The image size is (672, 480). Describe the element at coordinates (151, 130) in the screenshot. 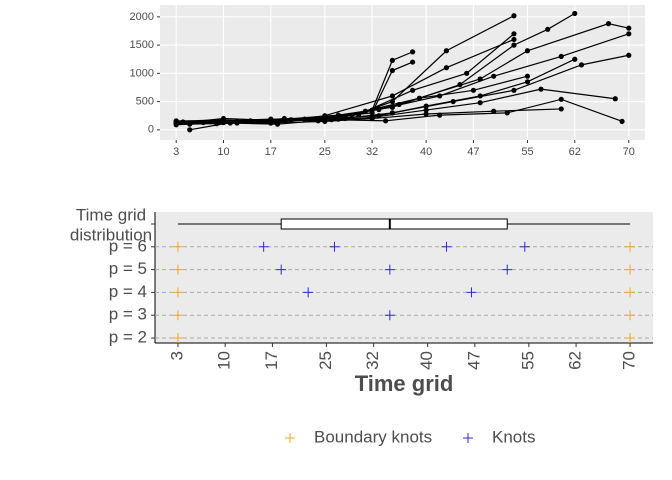

I see `y-tick-label: 0` at that location.